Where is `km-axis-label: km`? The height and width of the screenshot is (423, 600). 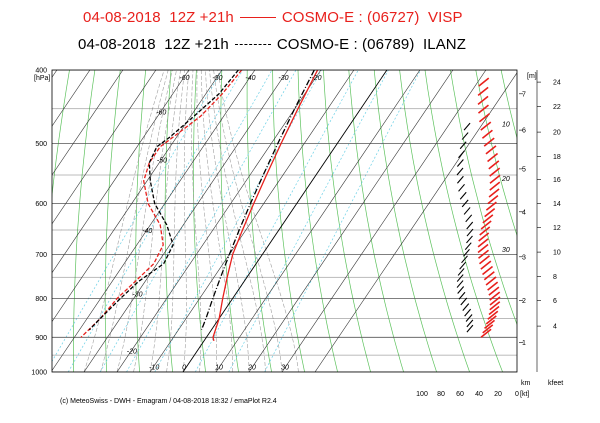 km-axis-label: km is located at coordinates (526, 383).